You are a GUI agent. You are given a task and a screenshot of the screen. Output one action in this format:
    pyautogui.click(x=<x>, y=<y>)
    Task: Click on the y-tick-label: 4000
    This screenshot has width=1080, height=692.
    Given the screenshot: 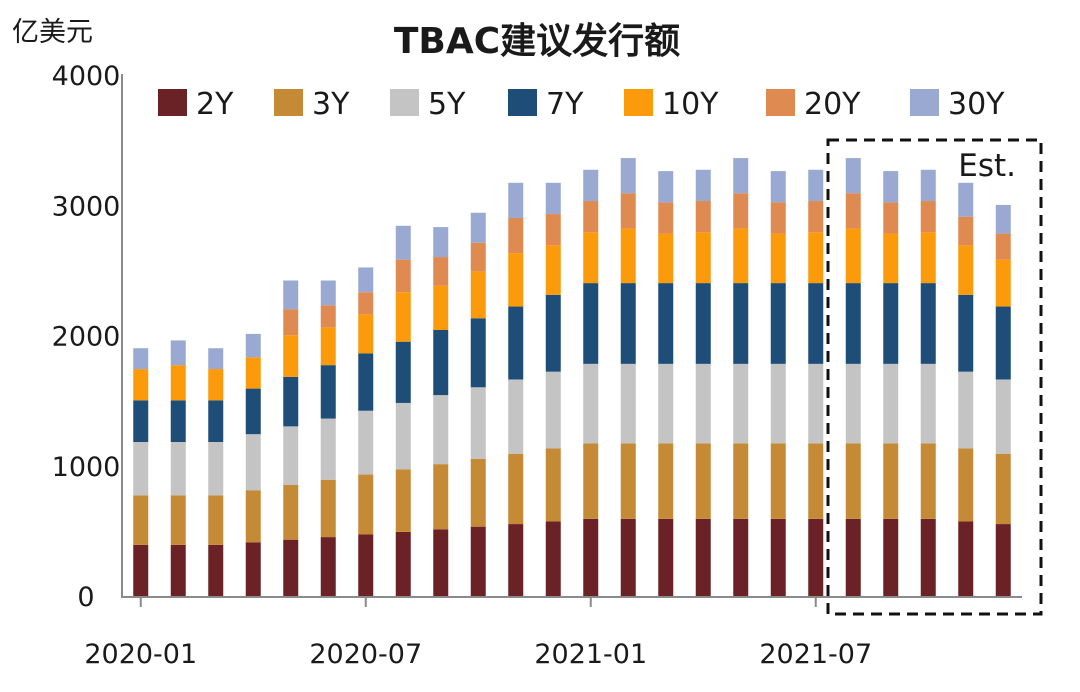 What is the action you would take?
    pyautogui.click(x=86, y=76)
    